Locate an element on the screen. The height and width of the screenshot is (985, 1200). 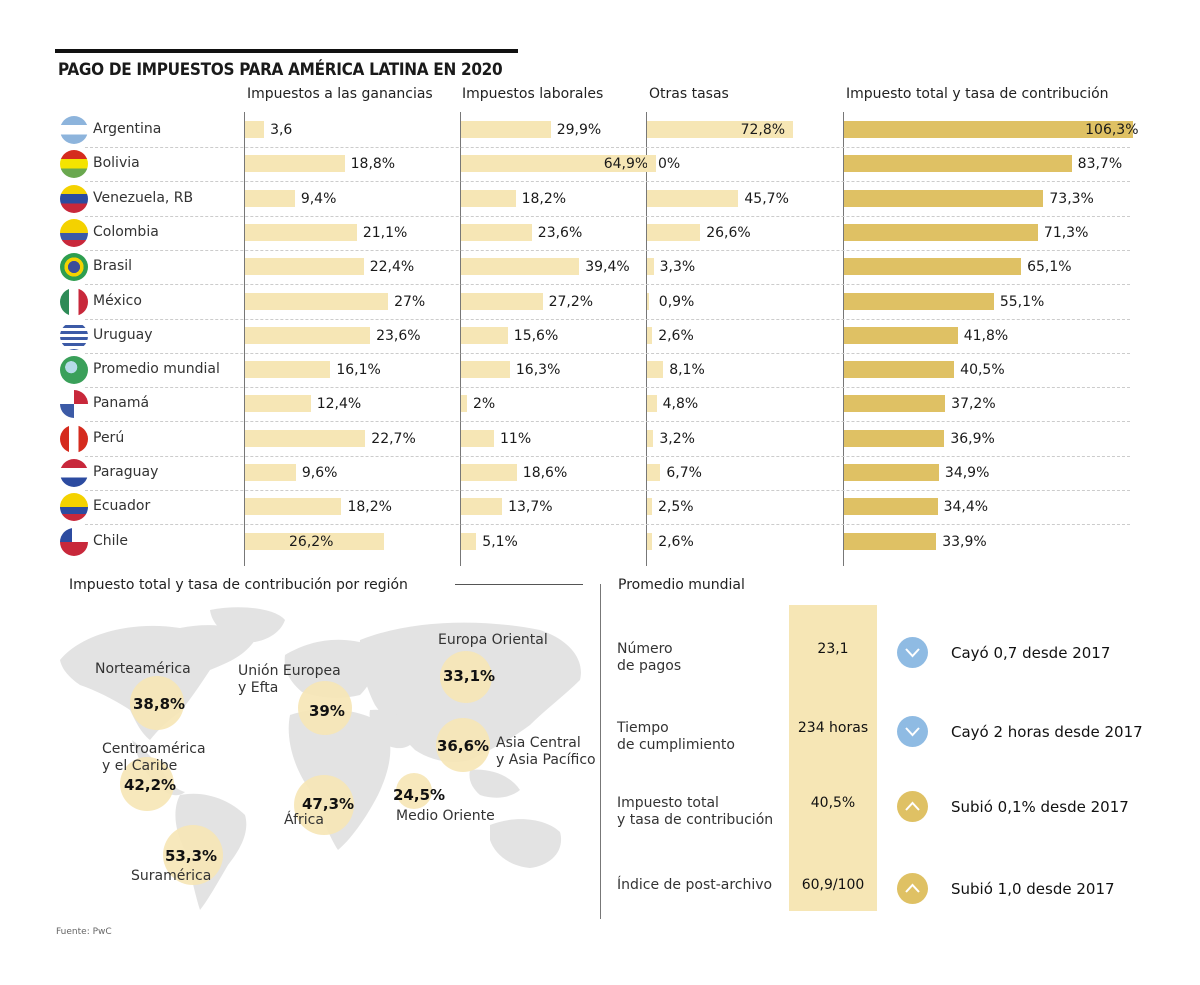
bar-value-label: 41,8% is located at coordinates (986, 335).